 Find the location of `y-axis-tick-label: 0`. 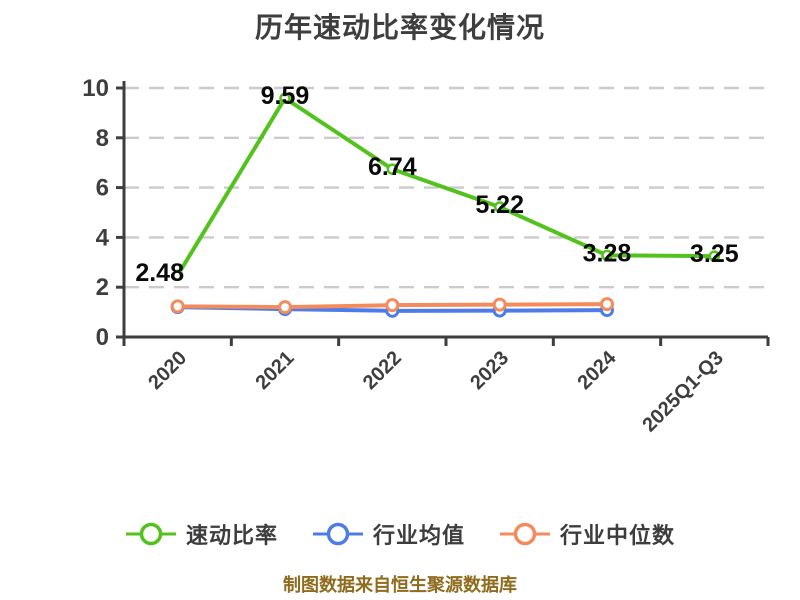

y-axis-tick-label: 0 is located at coordinates (102, 337).